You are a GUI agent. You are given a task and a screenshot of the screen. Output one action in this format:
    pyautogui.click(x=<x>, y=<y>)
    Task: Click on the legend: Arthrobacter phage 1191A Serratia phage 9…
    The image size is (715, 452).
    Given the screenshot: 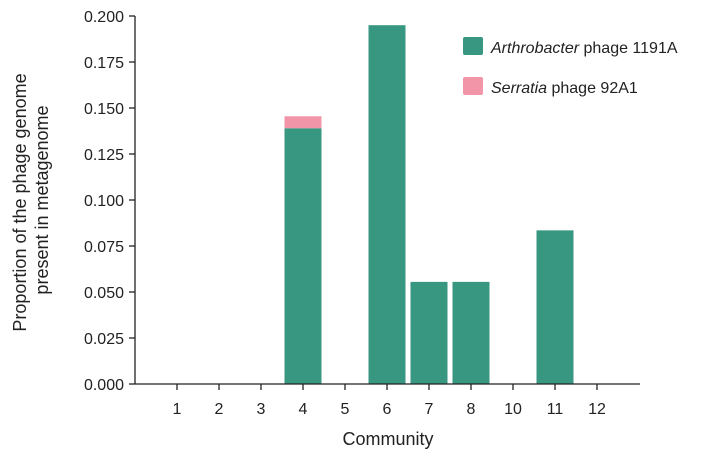 What is the action you would take?
    pyautogui.click(x=570, y=67)
    